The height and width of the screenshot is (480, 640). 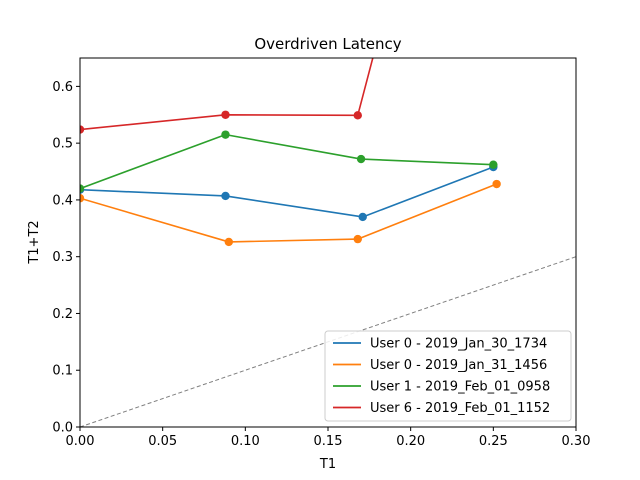 I want to click on y-tick-label: 0.4, so click(x=62, y=200).